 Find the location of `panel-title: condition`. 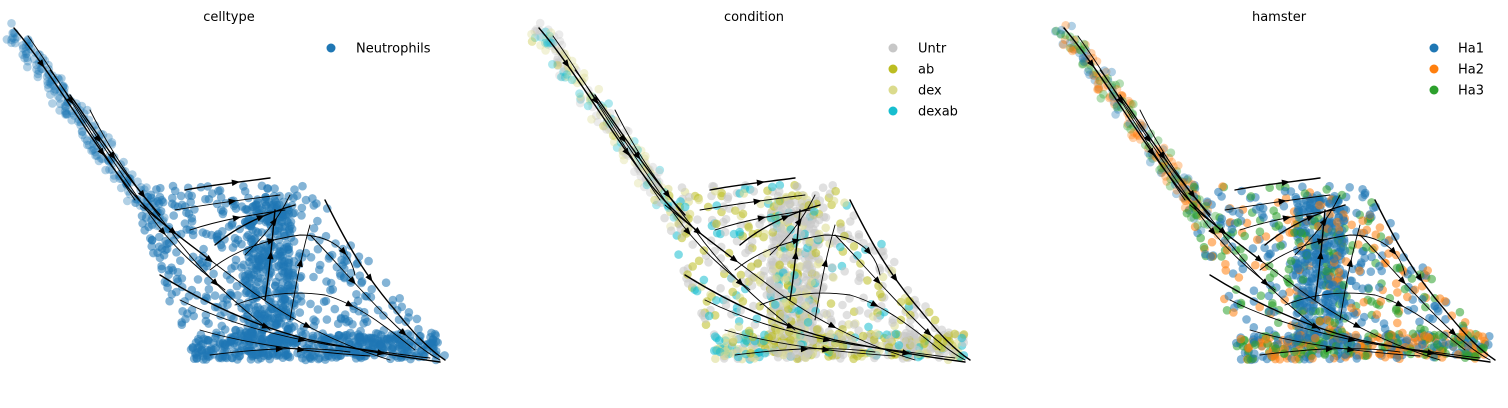

panel-title: condition is located at coordinates (754, 17).